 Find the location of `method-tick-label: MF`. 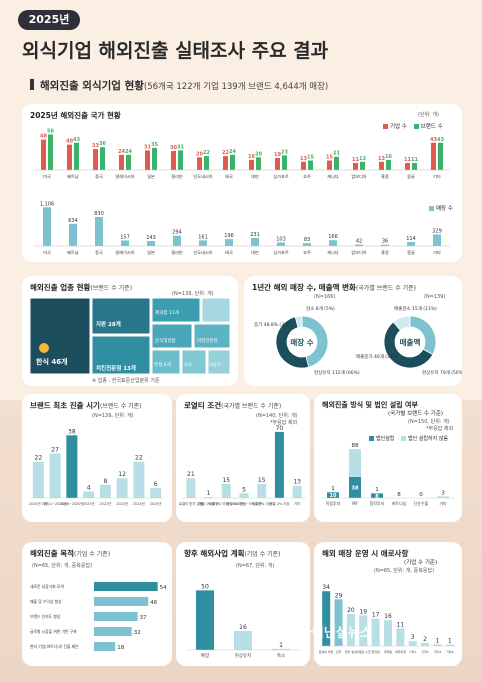

method-tick-label: MF is located at coordinates (355, 503).